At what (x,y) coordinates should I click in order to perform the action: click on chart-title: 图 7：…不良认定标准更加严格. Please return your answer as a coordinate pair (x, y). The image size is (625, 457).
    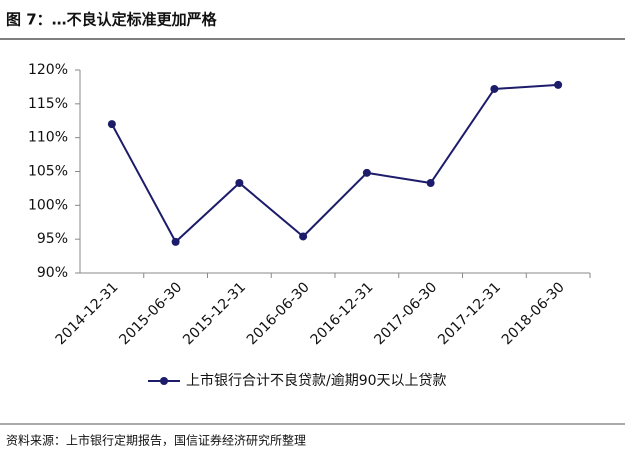
    Looking at the image, I should click on (112, 20).